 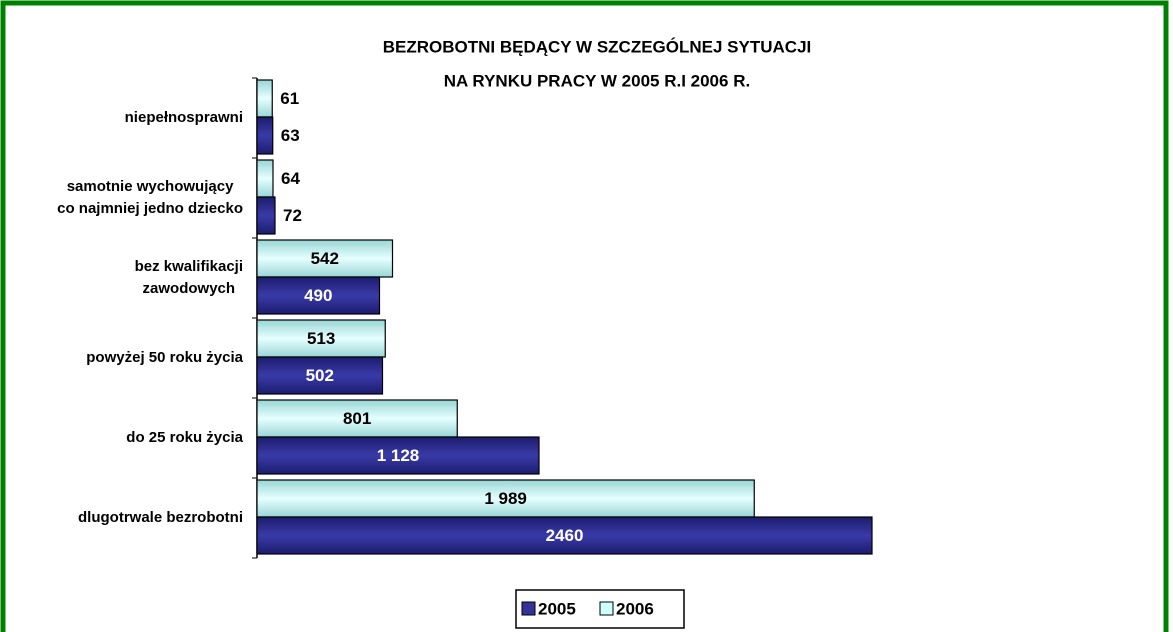 I want to click on data-label: 1 128, so click(x=398, y=455).